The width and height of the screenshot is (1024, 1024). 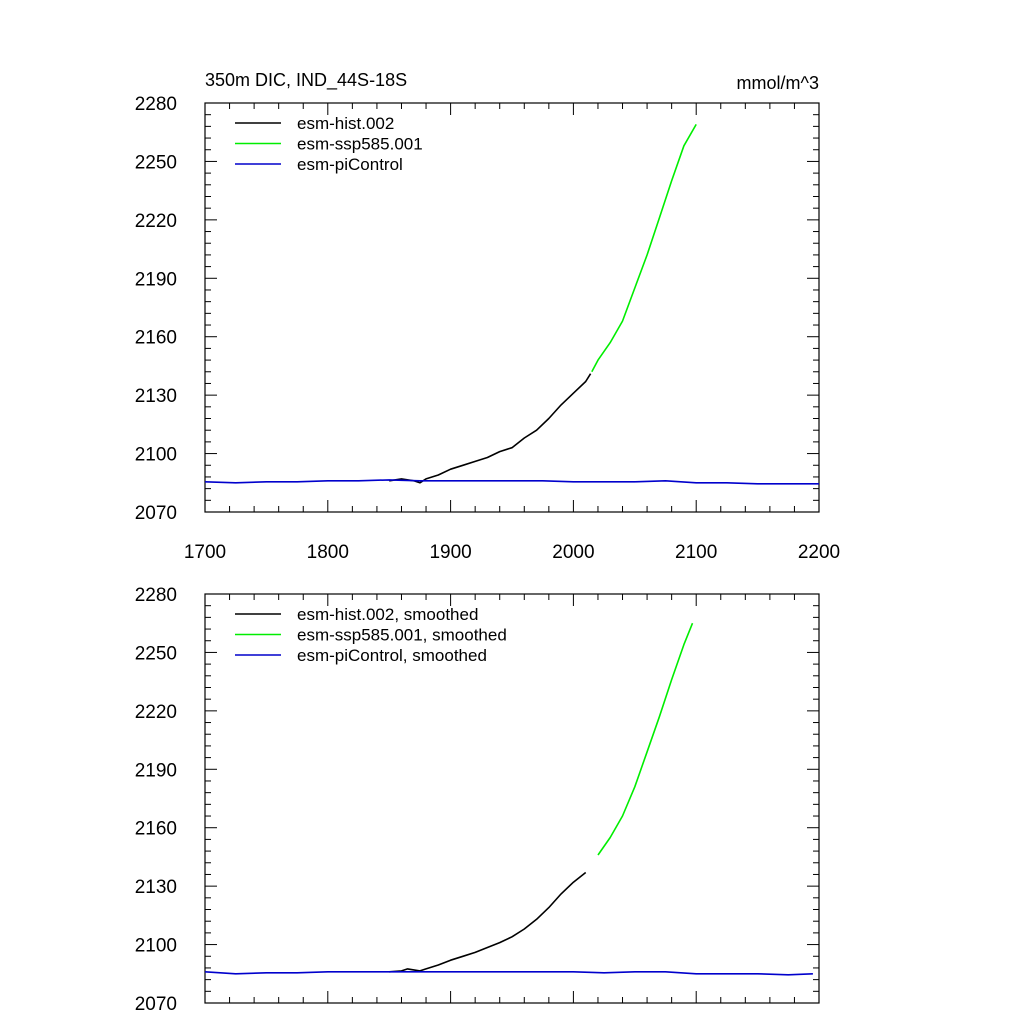 What do you see at coordinates (387, 614) in the screenshot?
I see `legend-entry: esm-hist.002, smoothed` at bounding box center [387, 614].